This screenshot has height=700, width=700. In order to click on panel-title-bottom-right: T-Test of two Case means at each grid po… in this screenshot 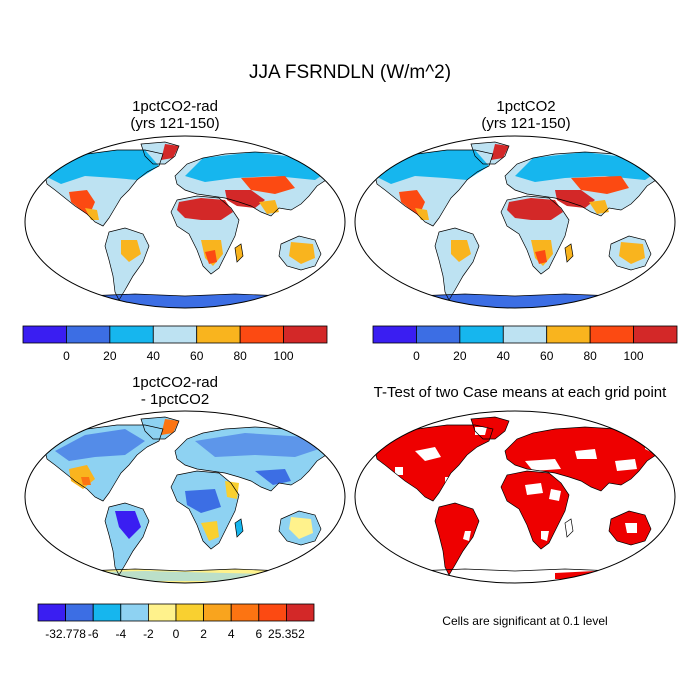, I will do `click(520, 392)`.